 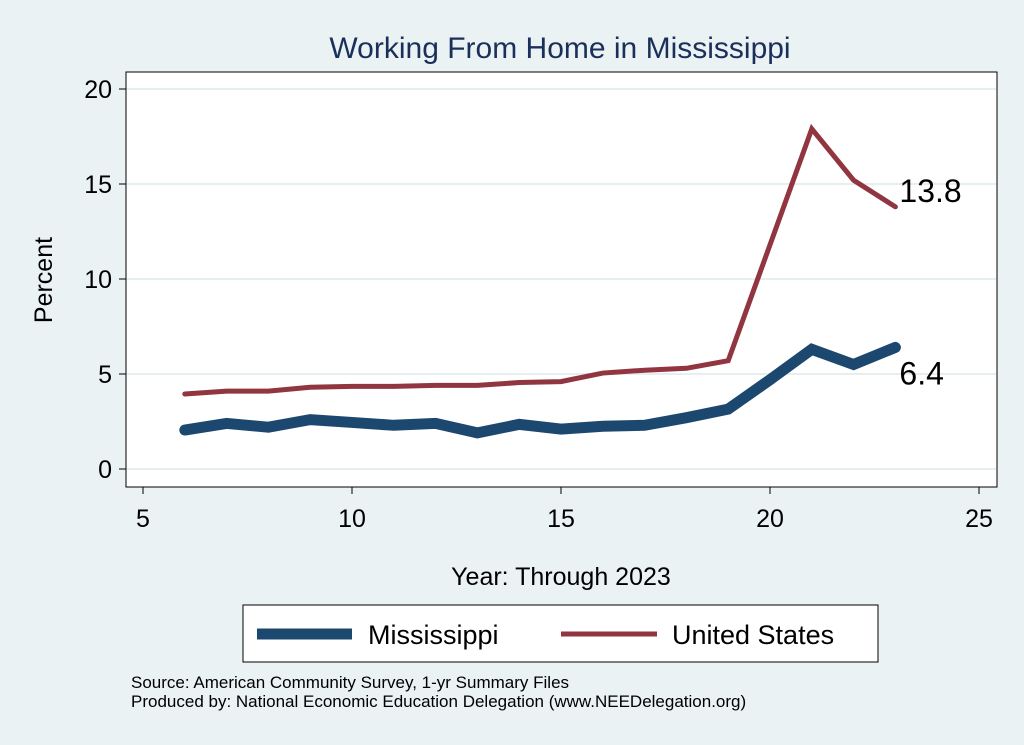 I want to click on end-label-united-states: 13.8, so click(x=930, y=191).